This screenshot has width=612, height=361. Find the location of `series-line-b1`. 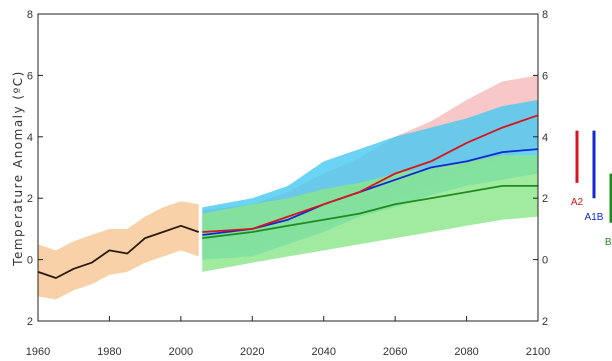

series-line-b1 is located at coordinates (370, 211).